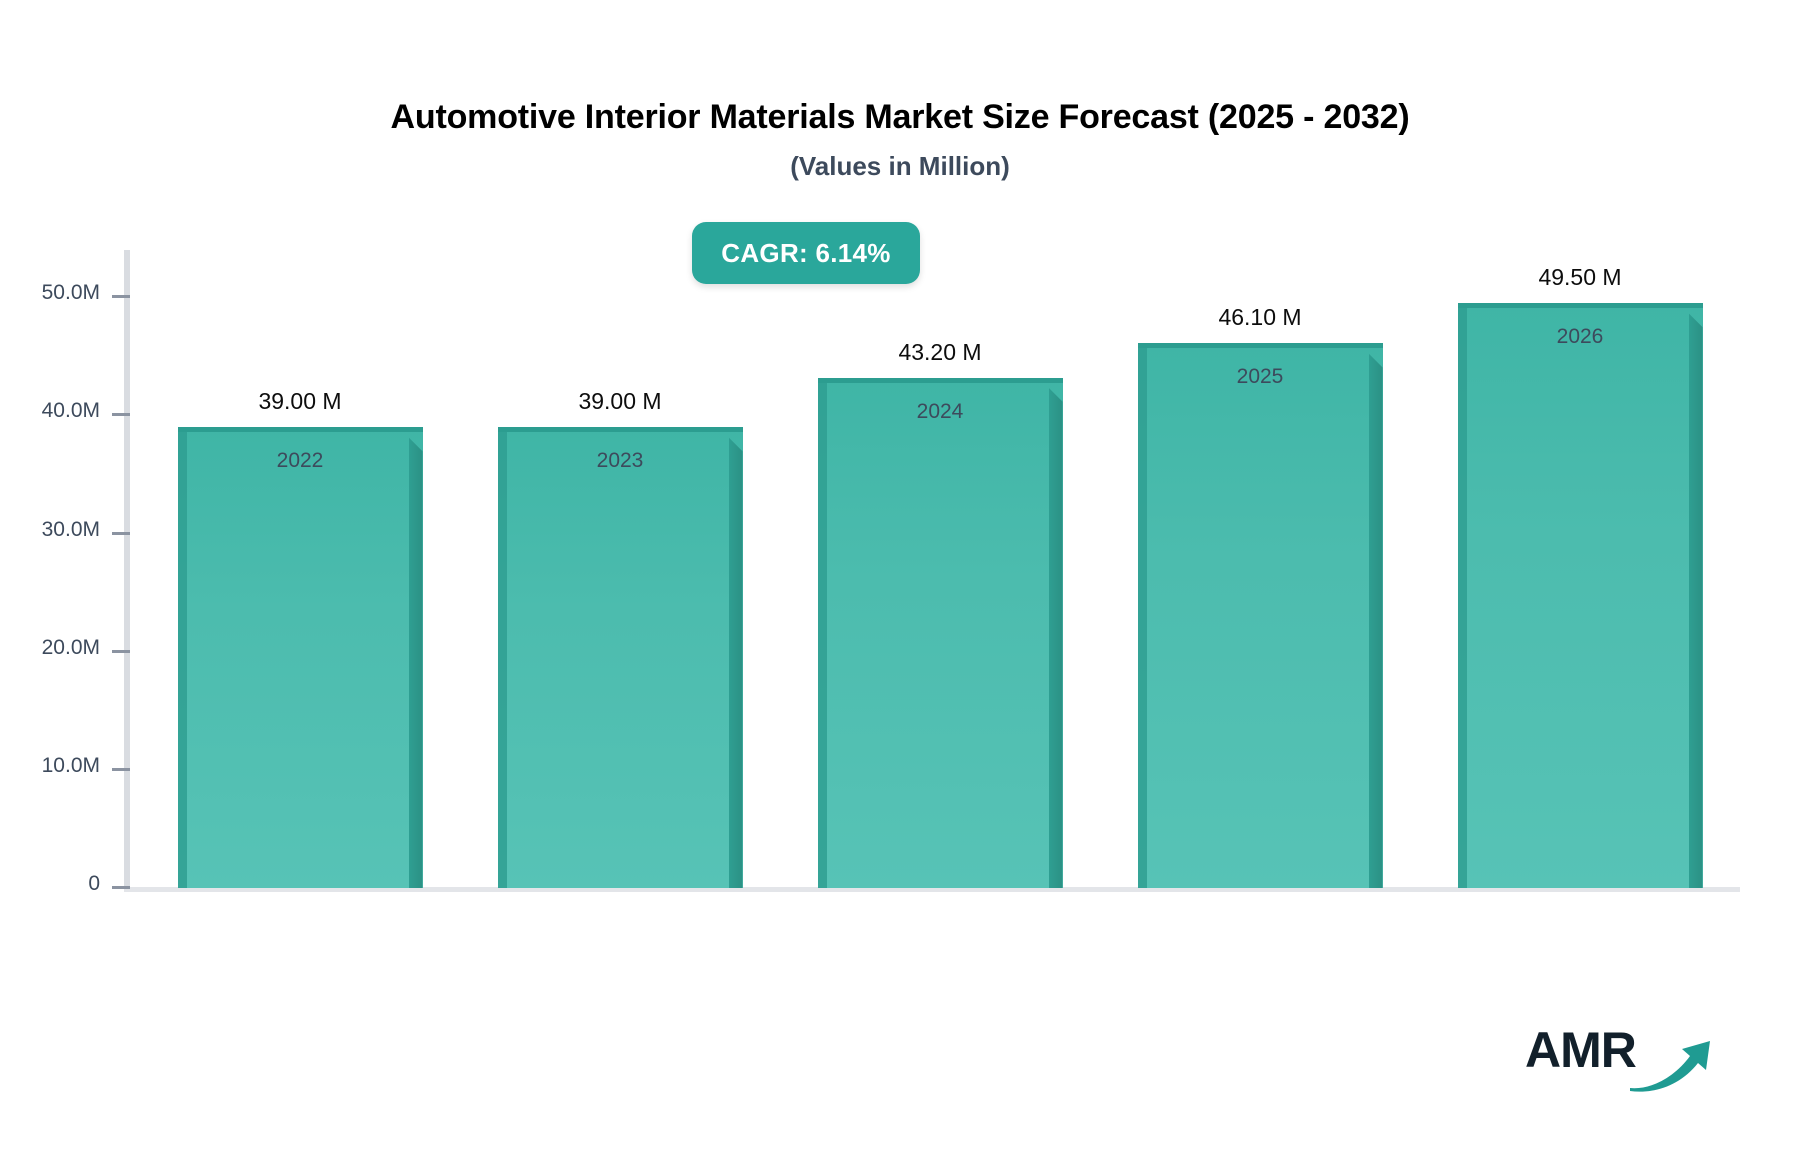 This screenshot has height=1156, width=1800. What do you see at coordinates (1673, 1063) in the screenshot?
I see `trending-up-arrow-icon` at bounding box center [1673, 1063].